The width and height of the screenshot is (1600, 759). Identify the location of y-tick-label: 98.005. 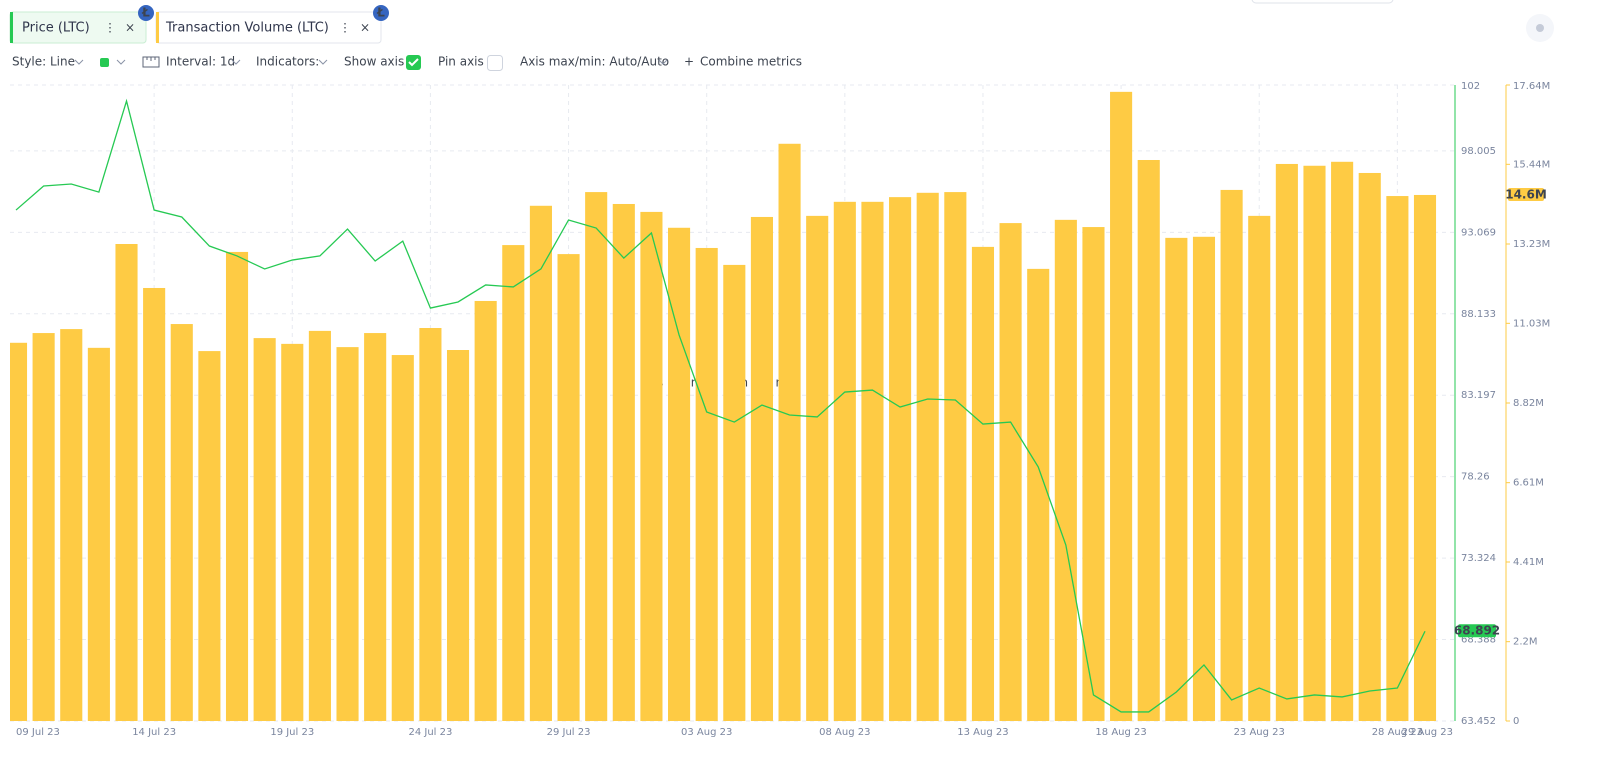
(1478, 151).